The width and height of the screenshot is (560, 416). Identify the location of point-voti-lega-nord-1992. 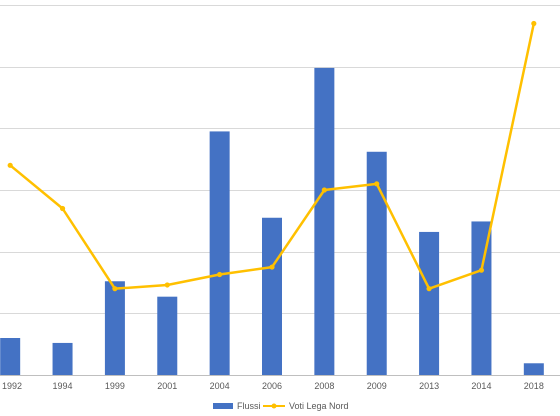
(10, 165).